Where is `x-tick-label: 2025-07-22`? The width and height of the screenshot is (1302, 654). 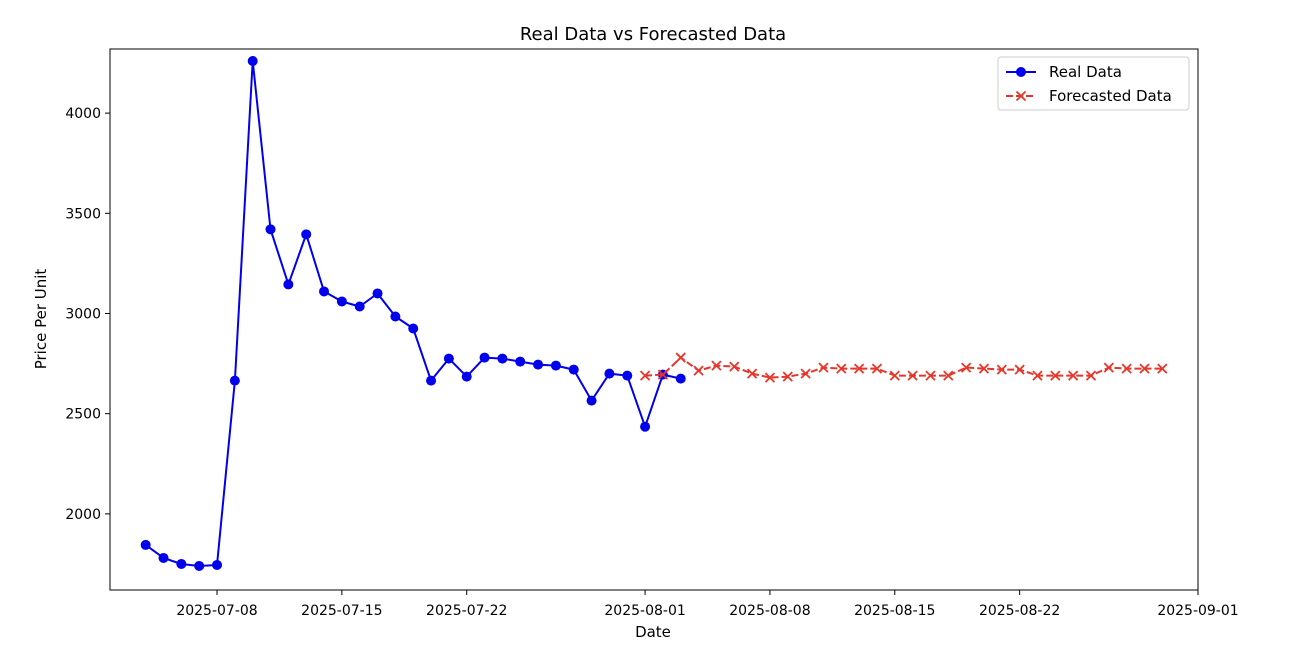 x-tick-label: 2025-07-22 is located at coordinates (466, 611).